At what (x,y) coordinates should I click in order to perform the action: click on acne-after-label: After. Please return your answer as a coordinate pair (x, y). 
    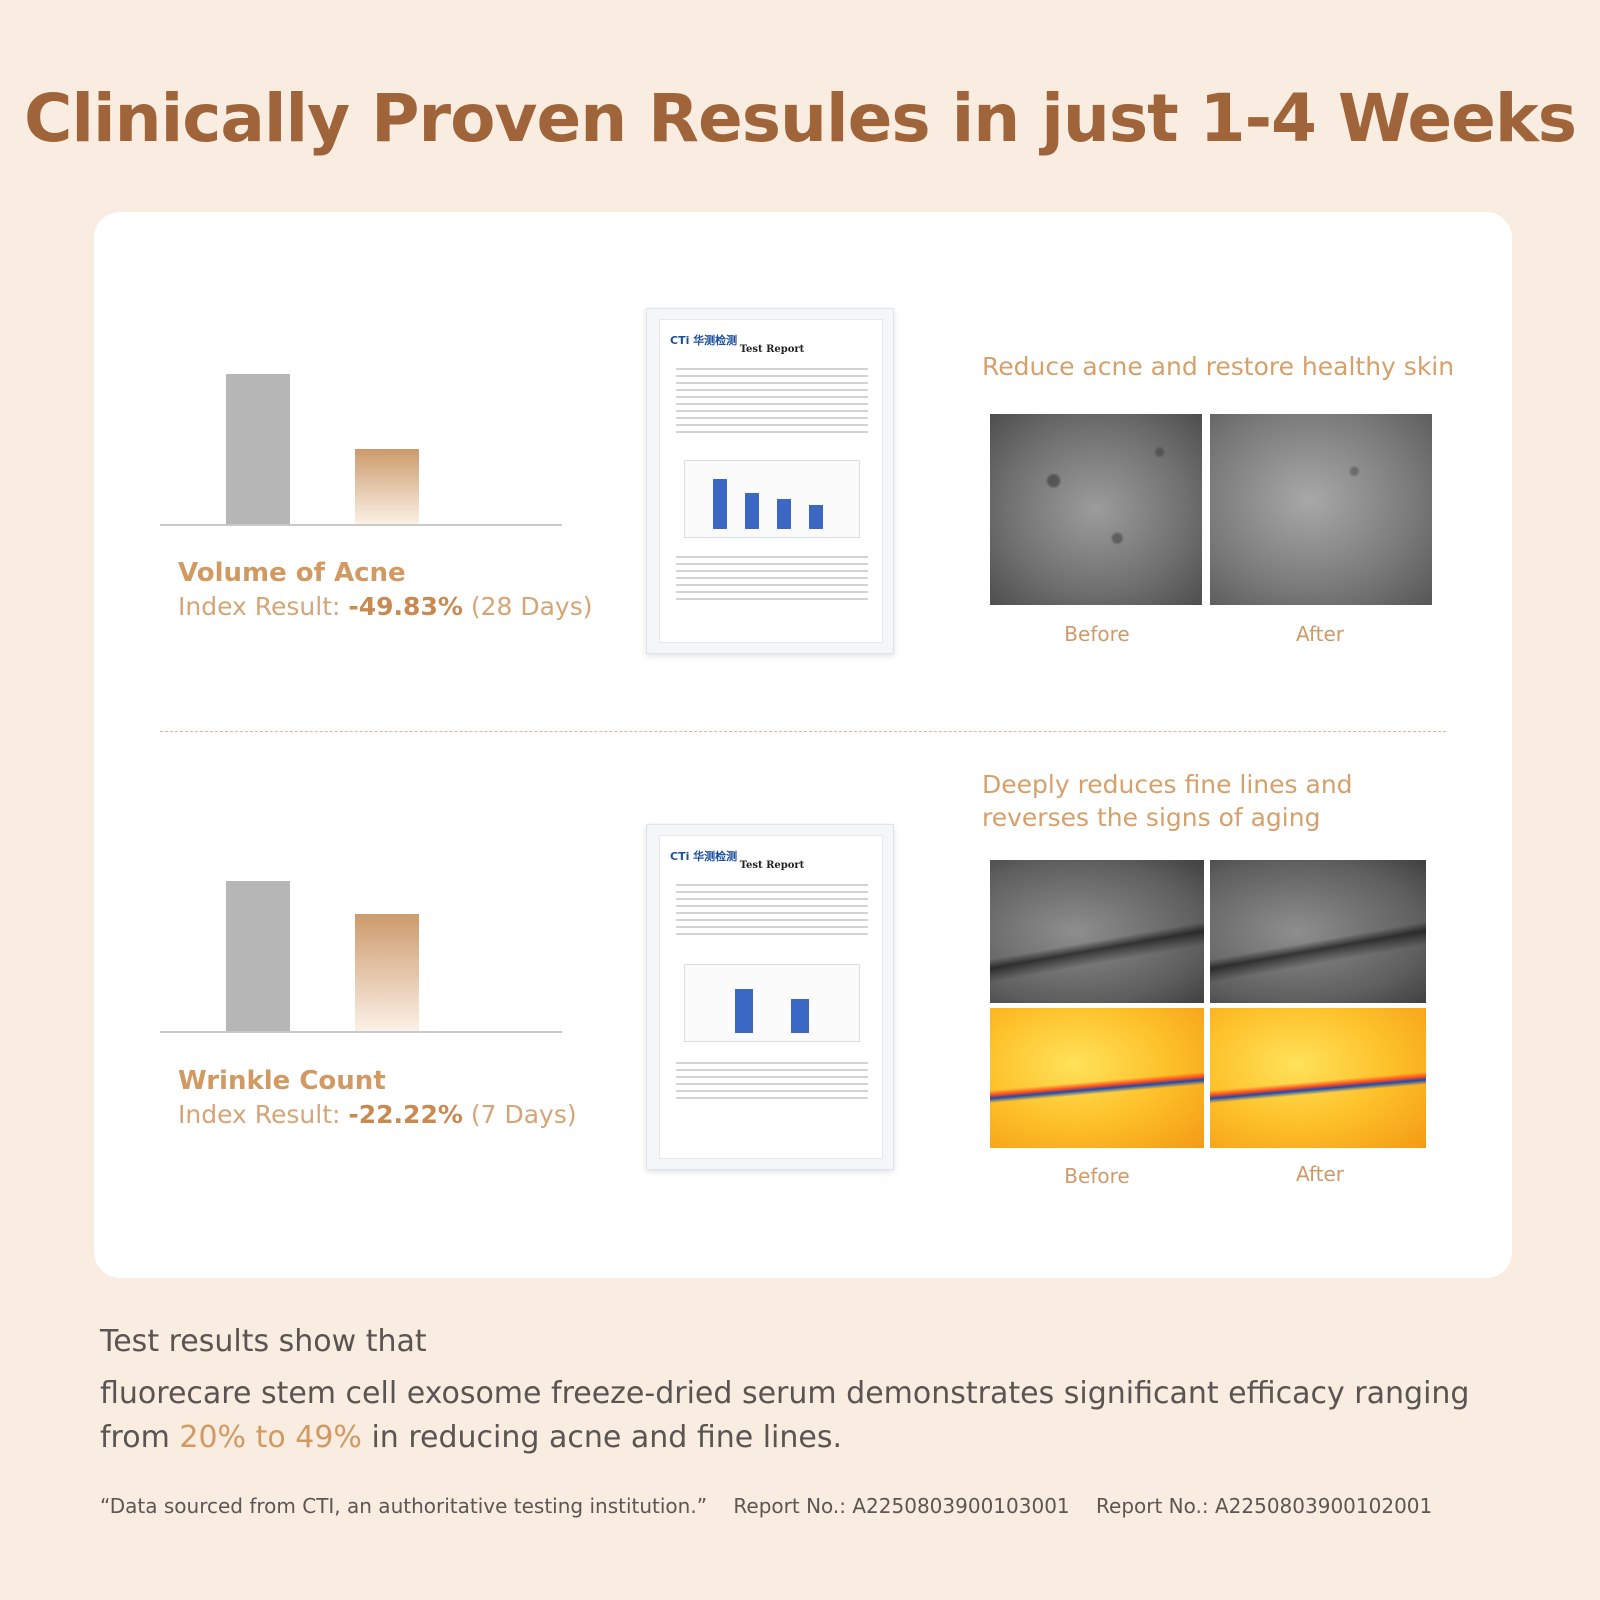
    Looking at the image, I should click on (1320, 634).